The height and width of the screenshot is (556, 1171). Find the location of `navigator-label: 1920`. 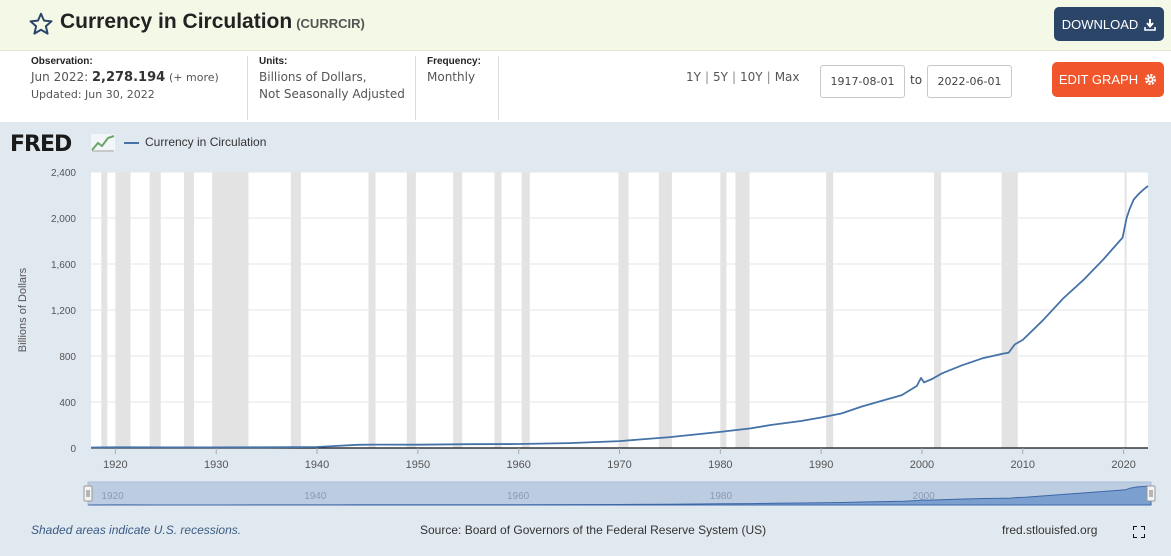

navigator-label: 1920 is located at coordinates (112, 496).